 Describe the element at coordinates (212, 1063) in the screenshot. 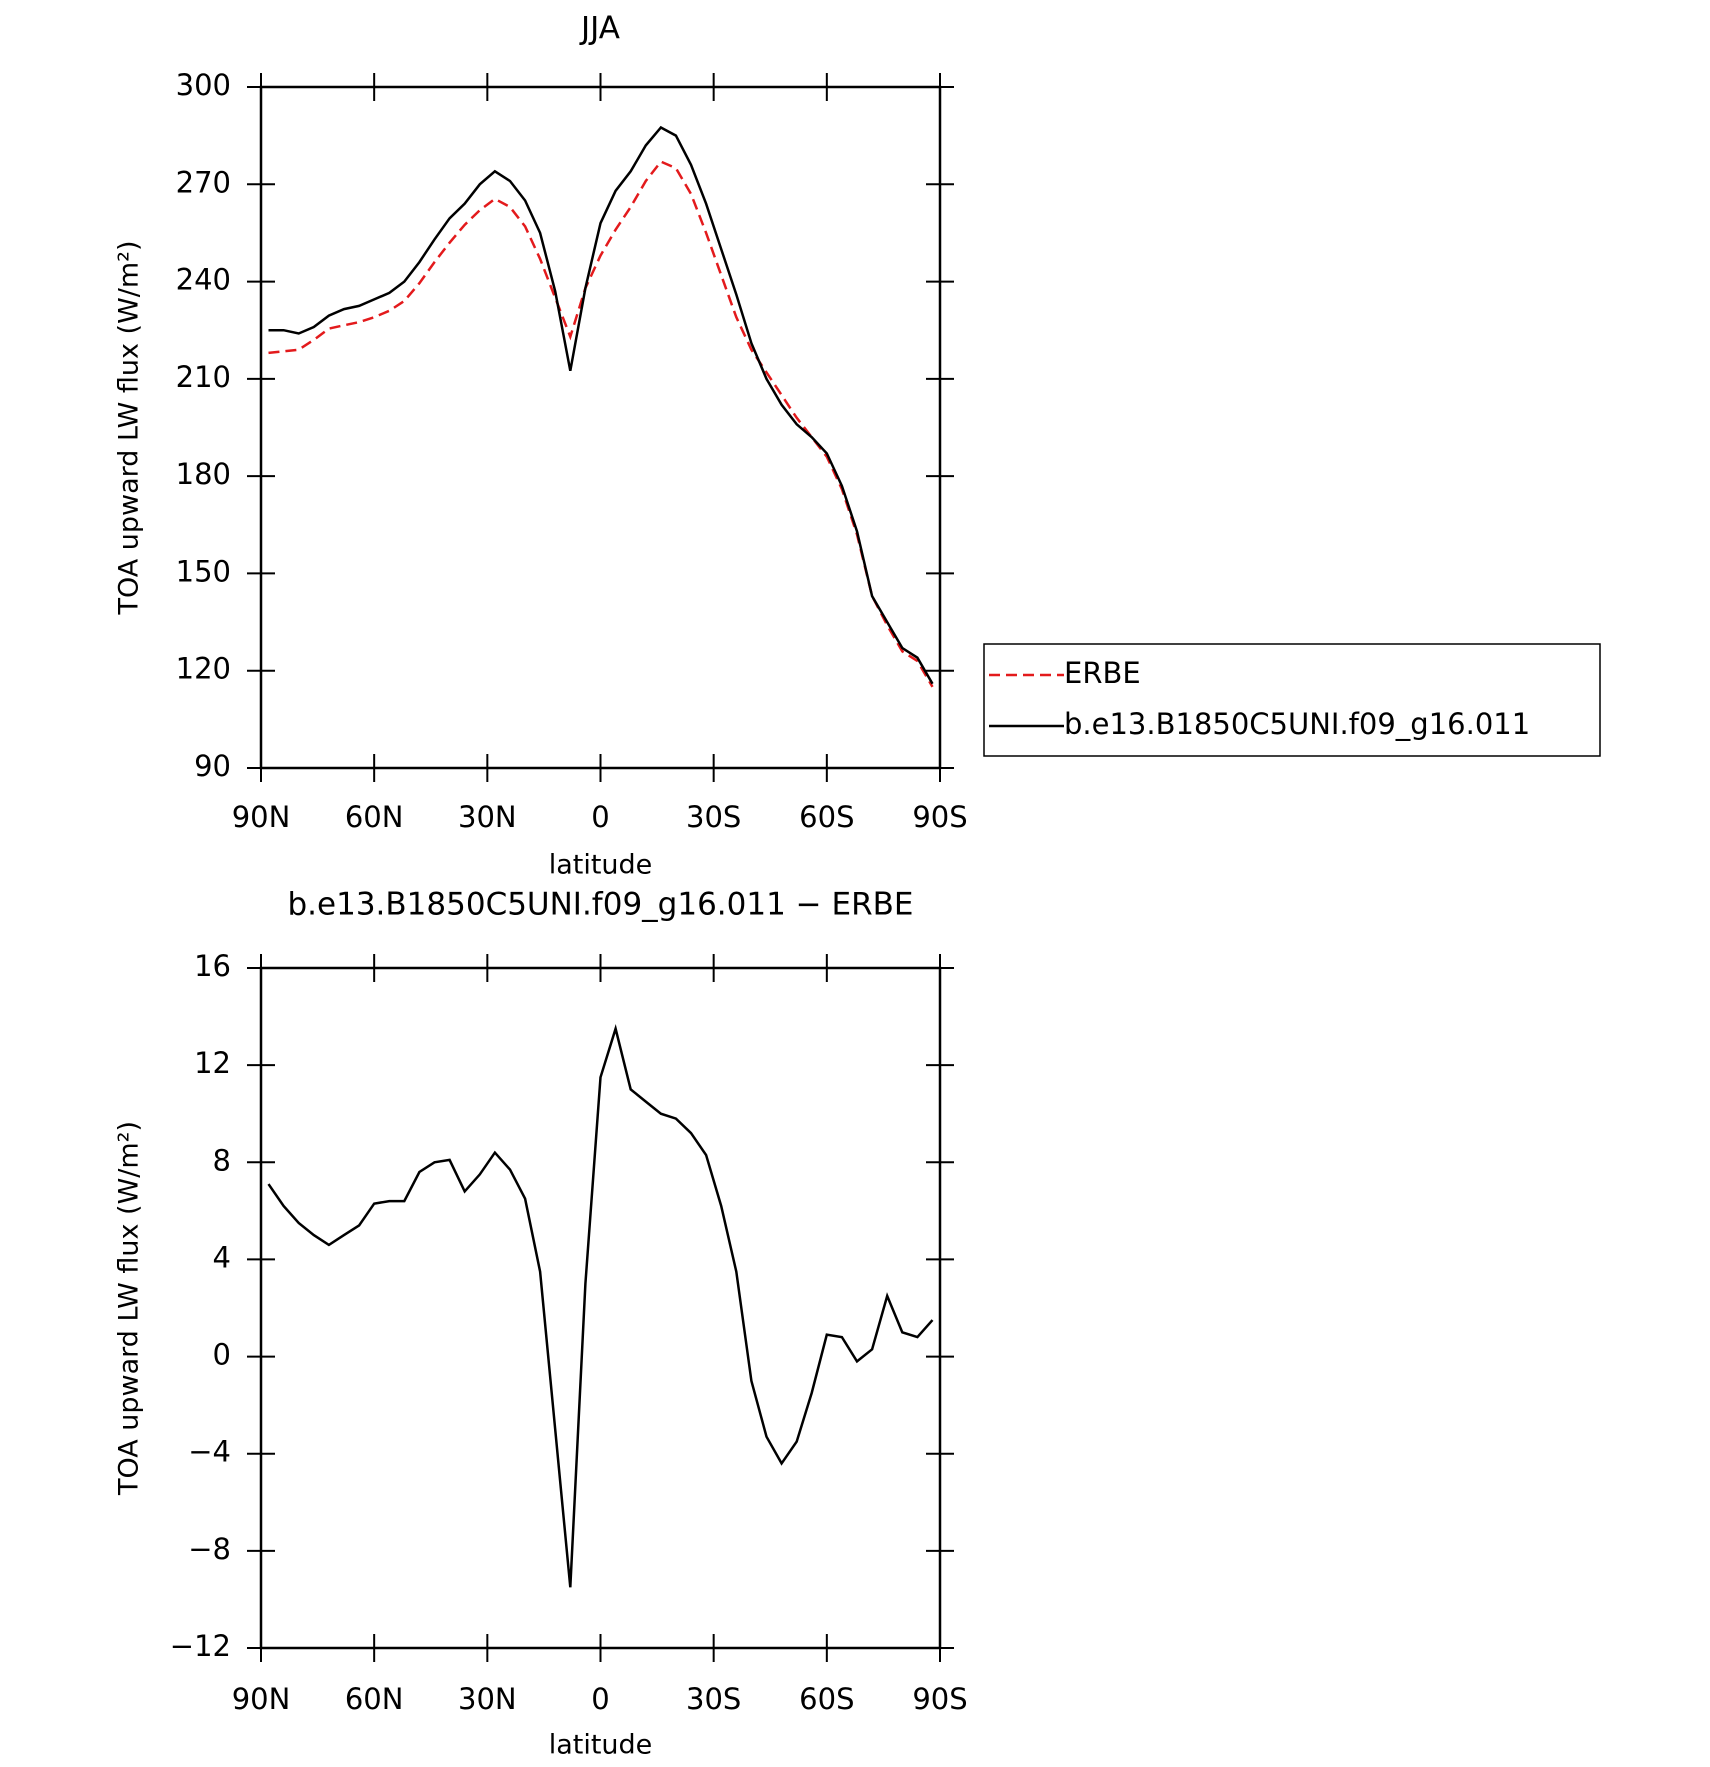

I see `y-tick-label: 12` at that location.